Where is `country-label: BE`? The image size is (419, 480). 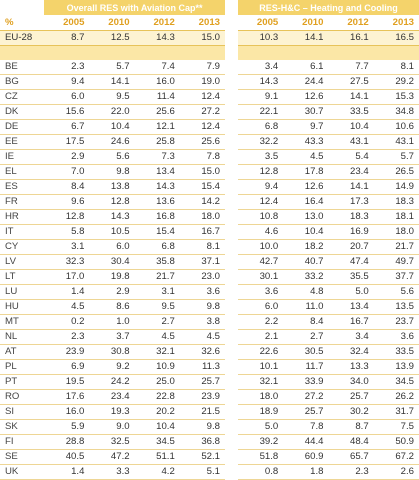
country-label: BE is located at coordinates (22, 67).